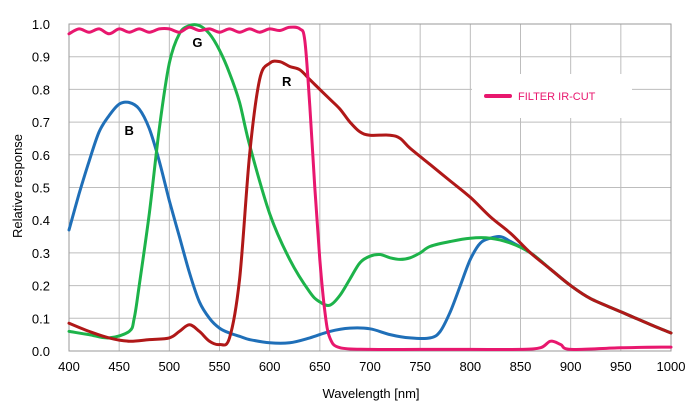 This screenshot has width=700, height=413. What do you see at coordinates (270, 366) in the screenshot?
I see `x-tick-label: 600` at bounding box center [270, 366].